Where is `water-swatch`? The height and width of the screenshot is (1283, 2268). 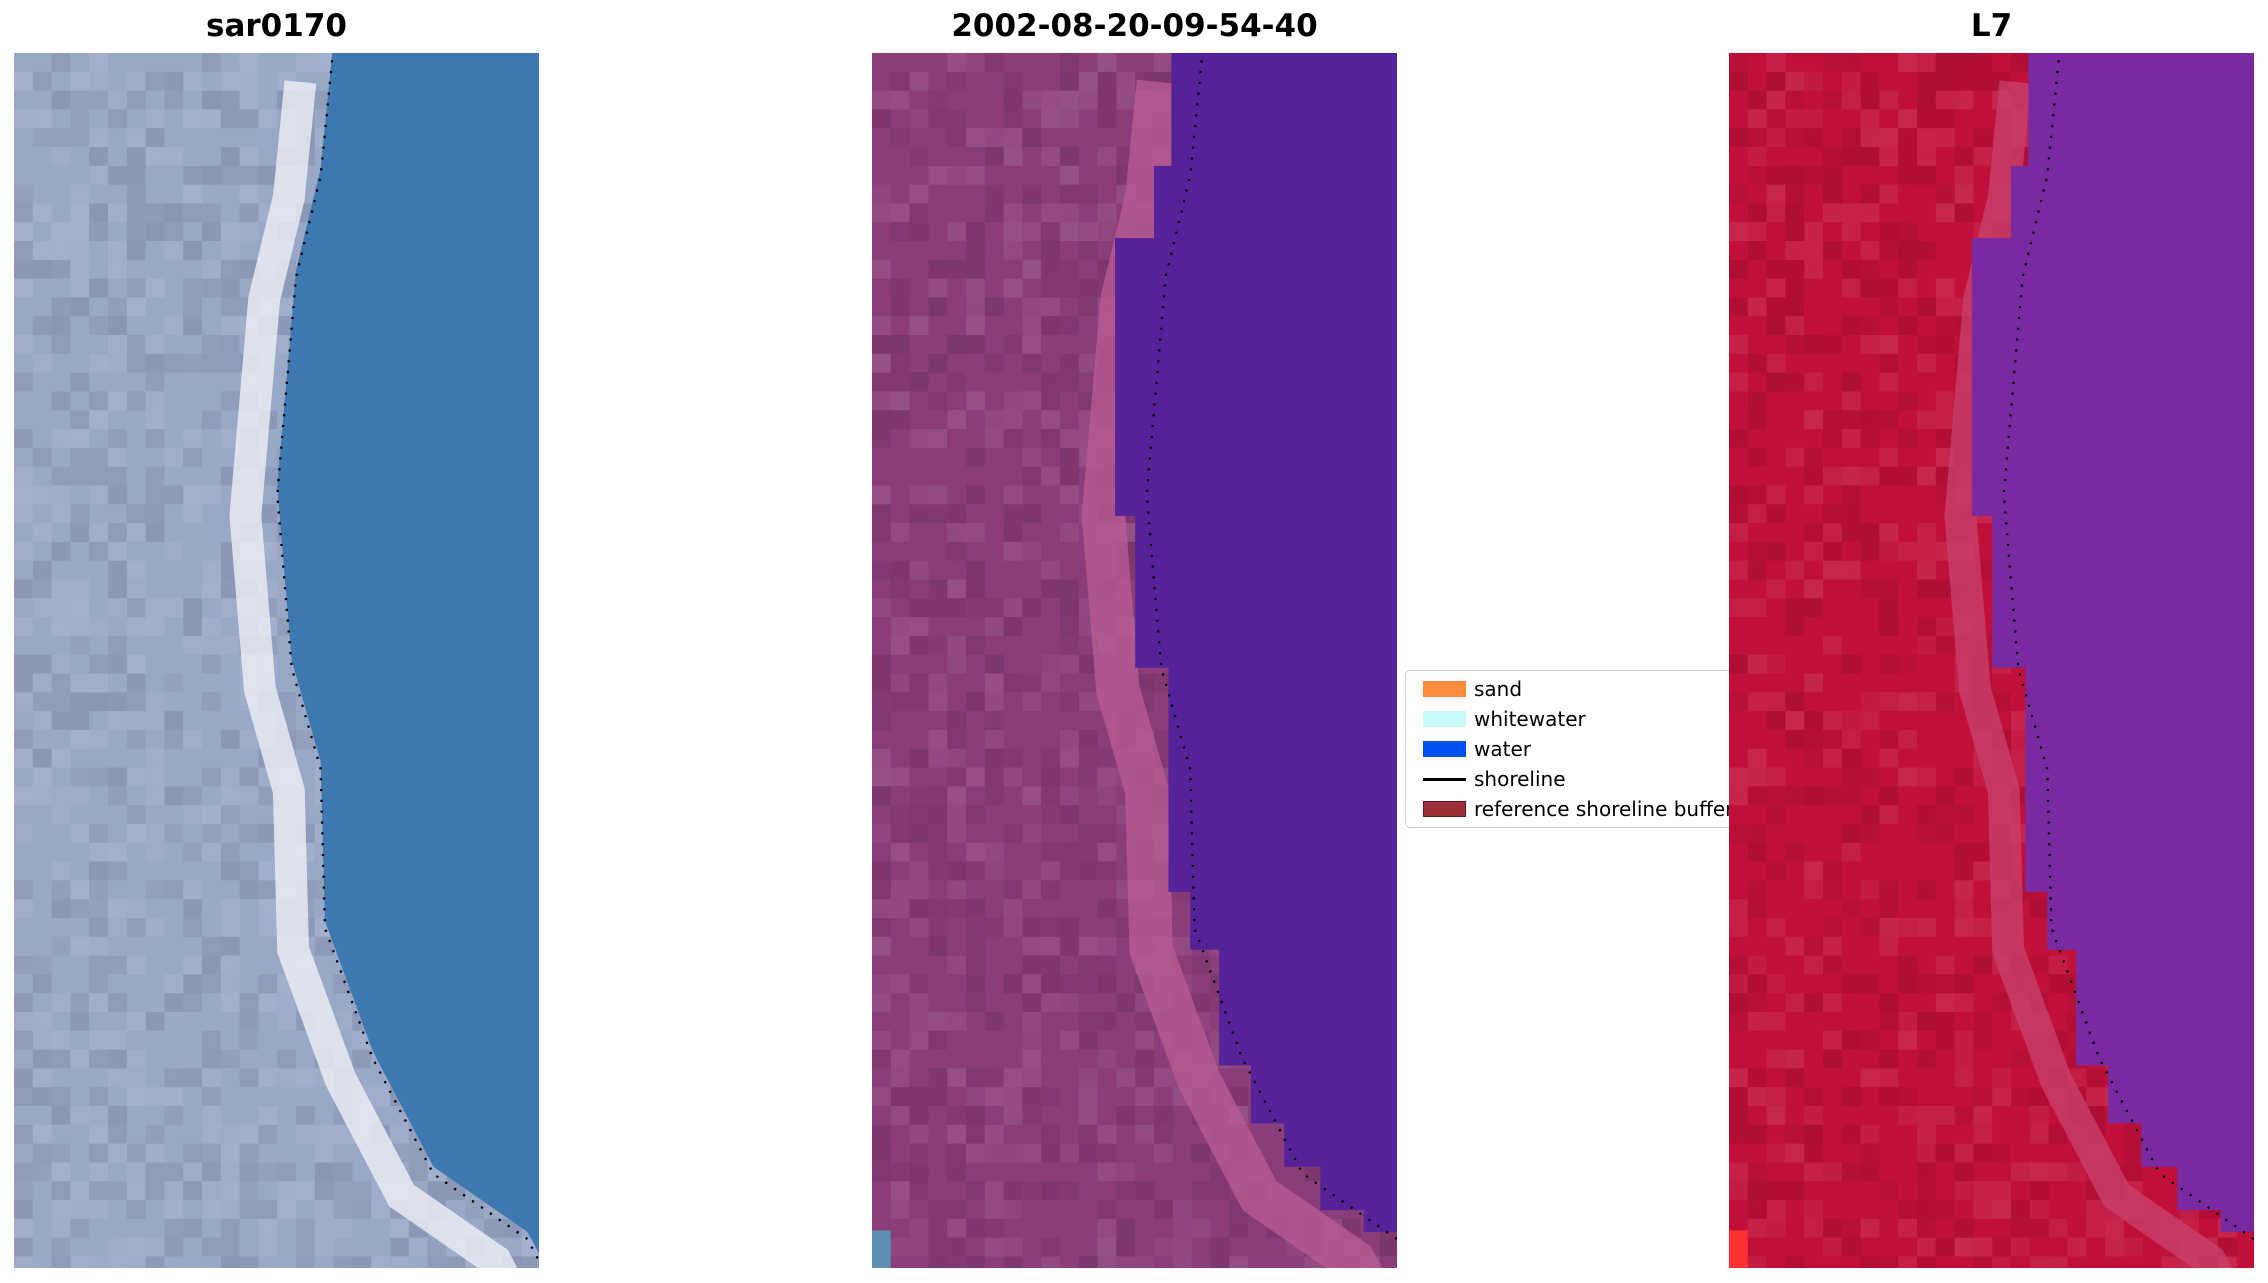 water-swatch is located at coordinates (1444, 749).